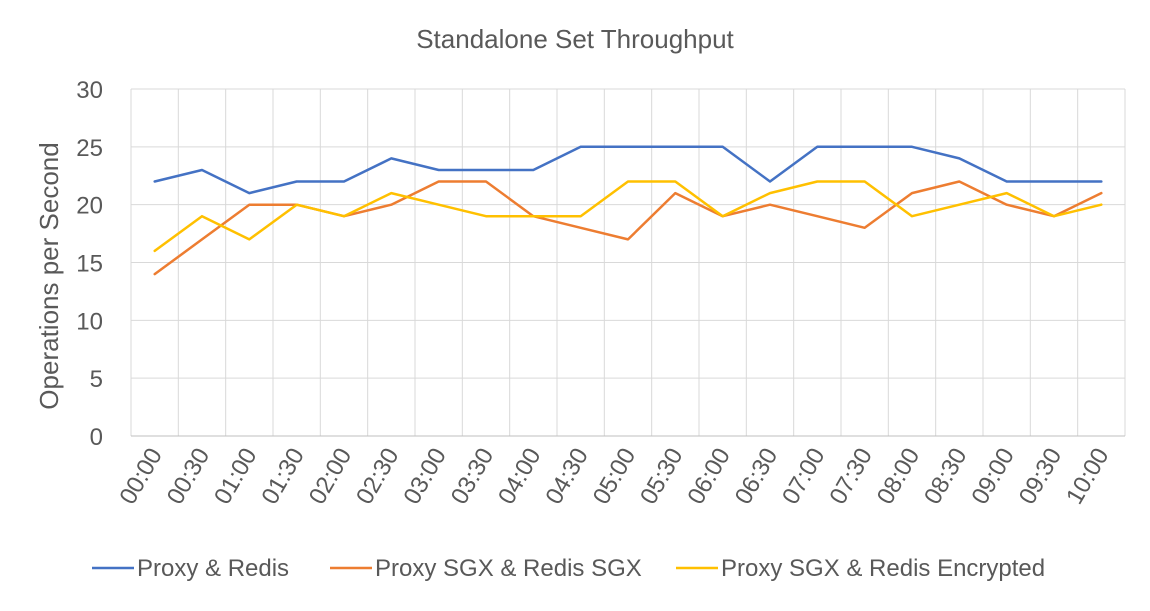  What do you see at coordinates (424, 477) in the screenshot?
I see `x-tick-label: 03:00` at bounding box center [424, 477].